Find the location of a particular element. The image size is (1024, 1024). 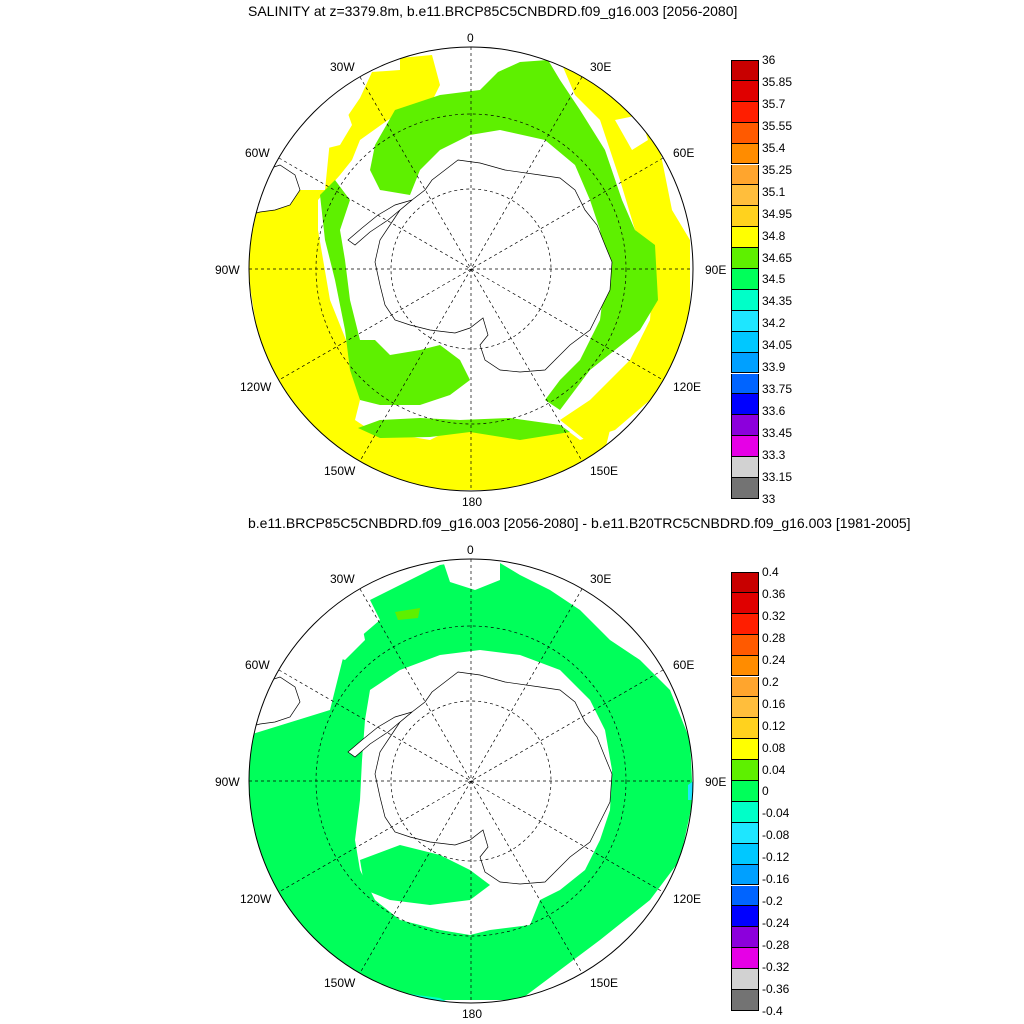

top-colorbar-tick-label: 36 is located at coordinates (769, 60).